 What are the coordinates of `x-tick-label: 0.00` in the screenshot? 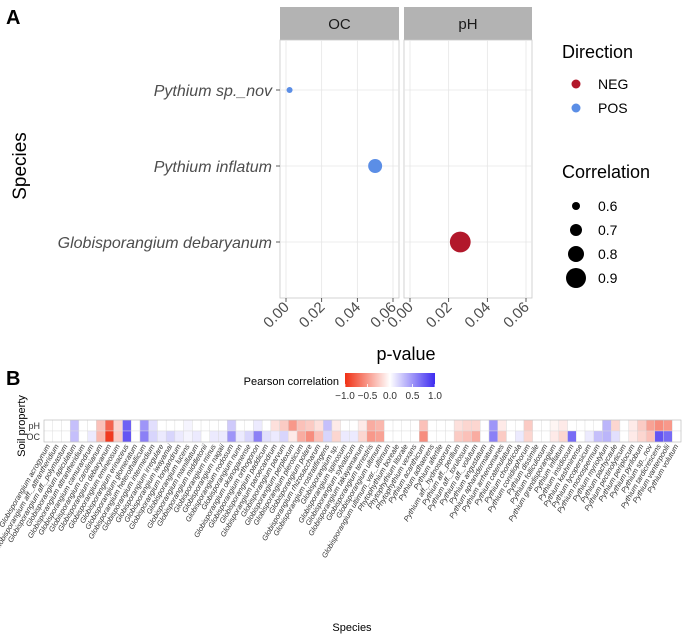 It's located at (276, 315).